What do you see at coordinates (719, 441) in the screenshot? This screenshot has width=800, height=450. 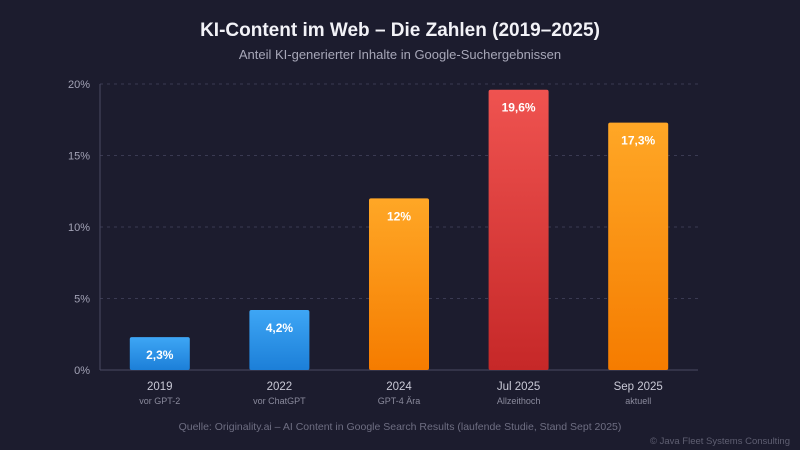 I see `copyright-note: © Java Fleet Systems Consulting` at bounding box center [719, 441].